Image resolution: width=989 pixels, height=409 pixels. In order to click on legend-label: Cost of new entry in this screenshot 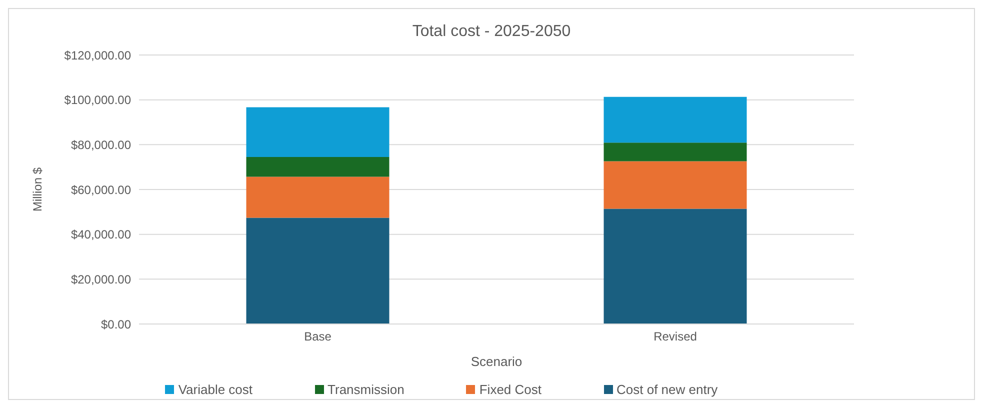, I will do `click(667, 389)`.